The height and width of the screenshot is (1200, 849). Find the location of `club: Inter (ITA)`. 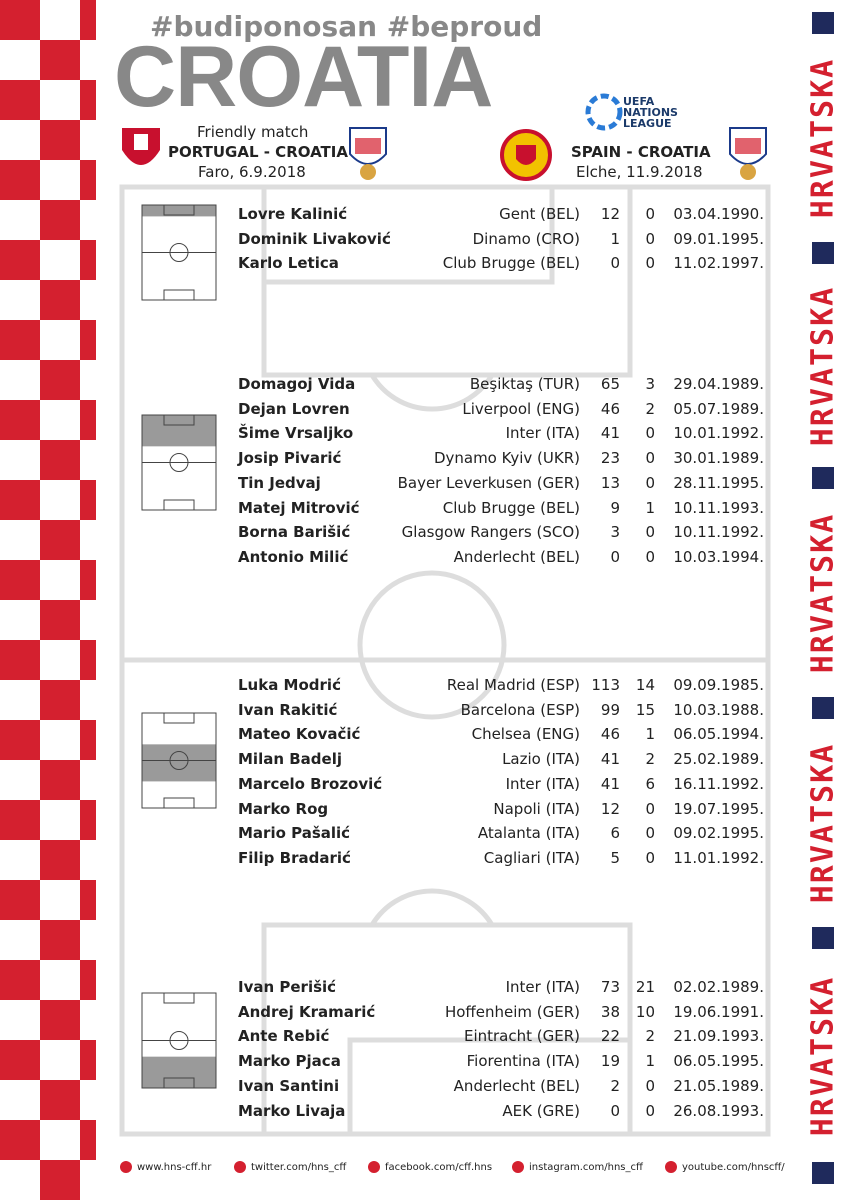

club: Inter (ITA) is located at coordinates (542, 987).